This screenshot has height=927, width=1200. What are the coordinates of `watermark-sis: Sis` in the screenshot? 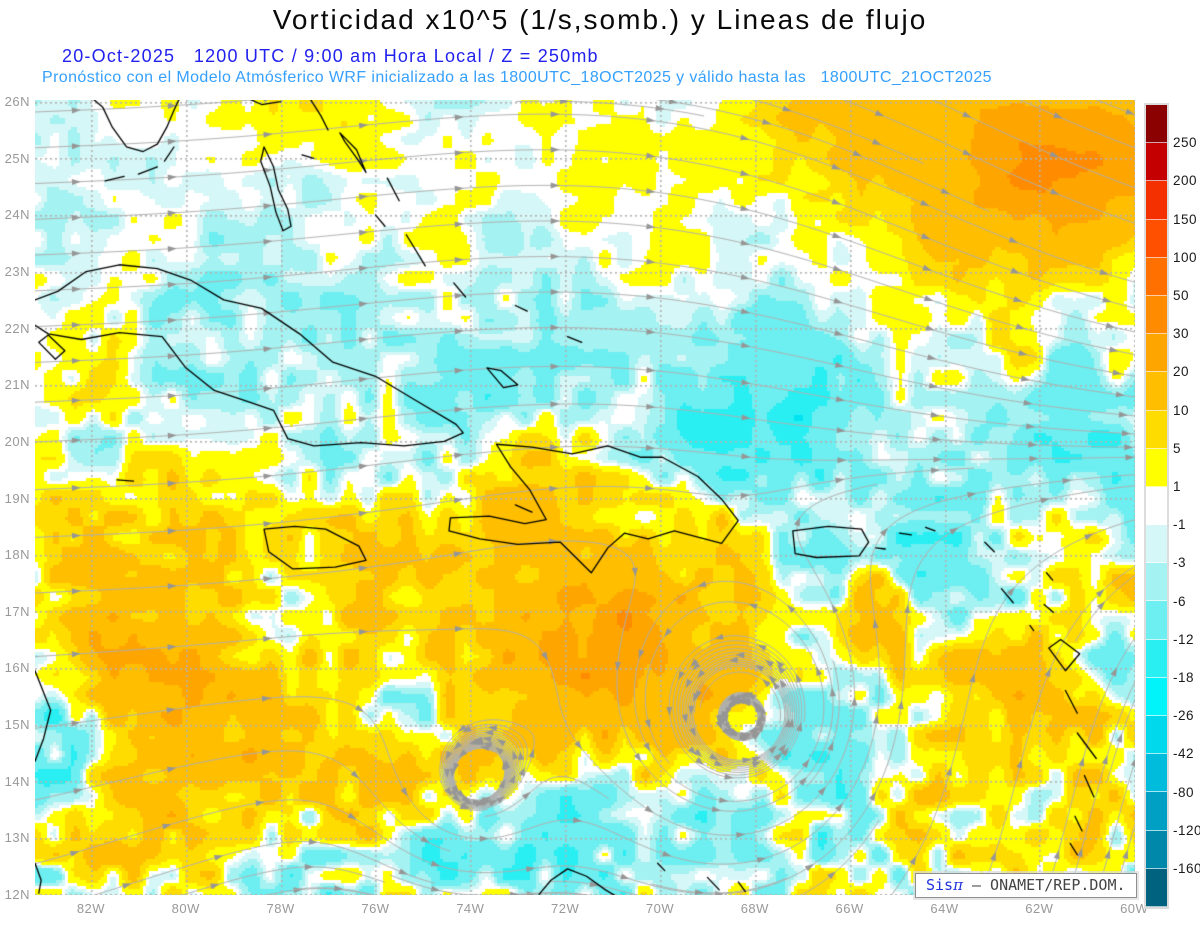 It's located at (940, 885).